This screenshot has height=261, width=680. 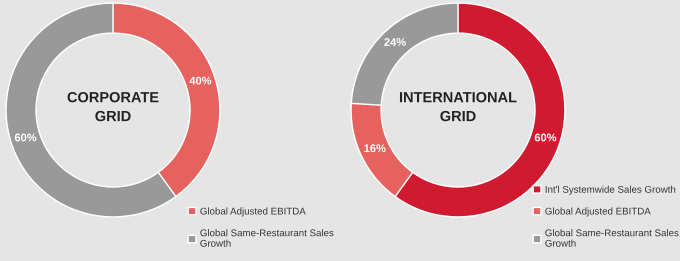 I want to click on legend-label: Int'l Systemwide Sales Growth, so click(x=611, y=190).